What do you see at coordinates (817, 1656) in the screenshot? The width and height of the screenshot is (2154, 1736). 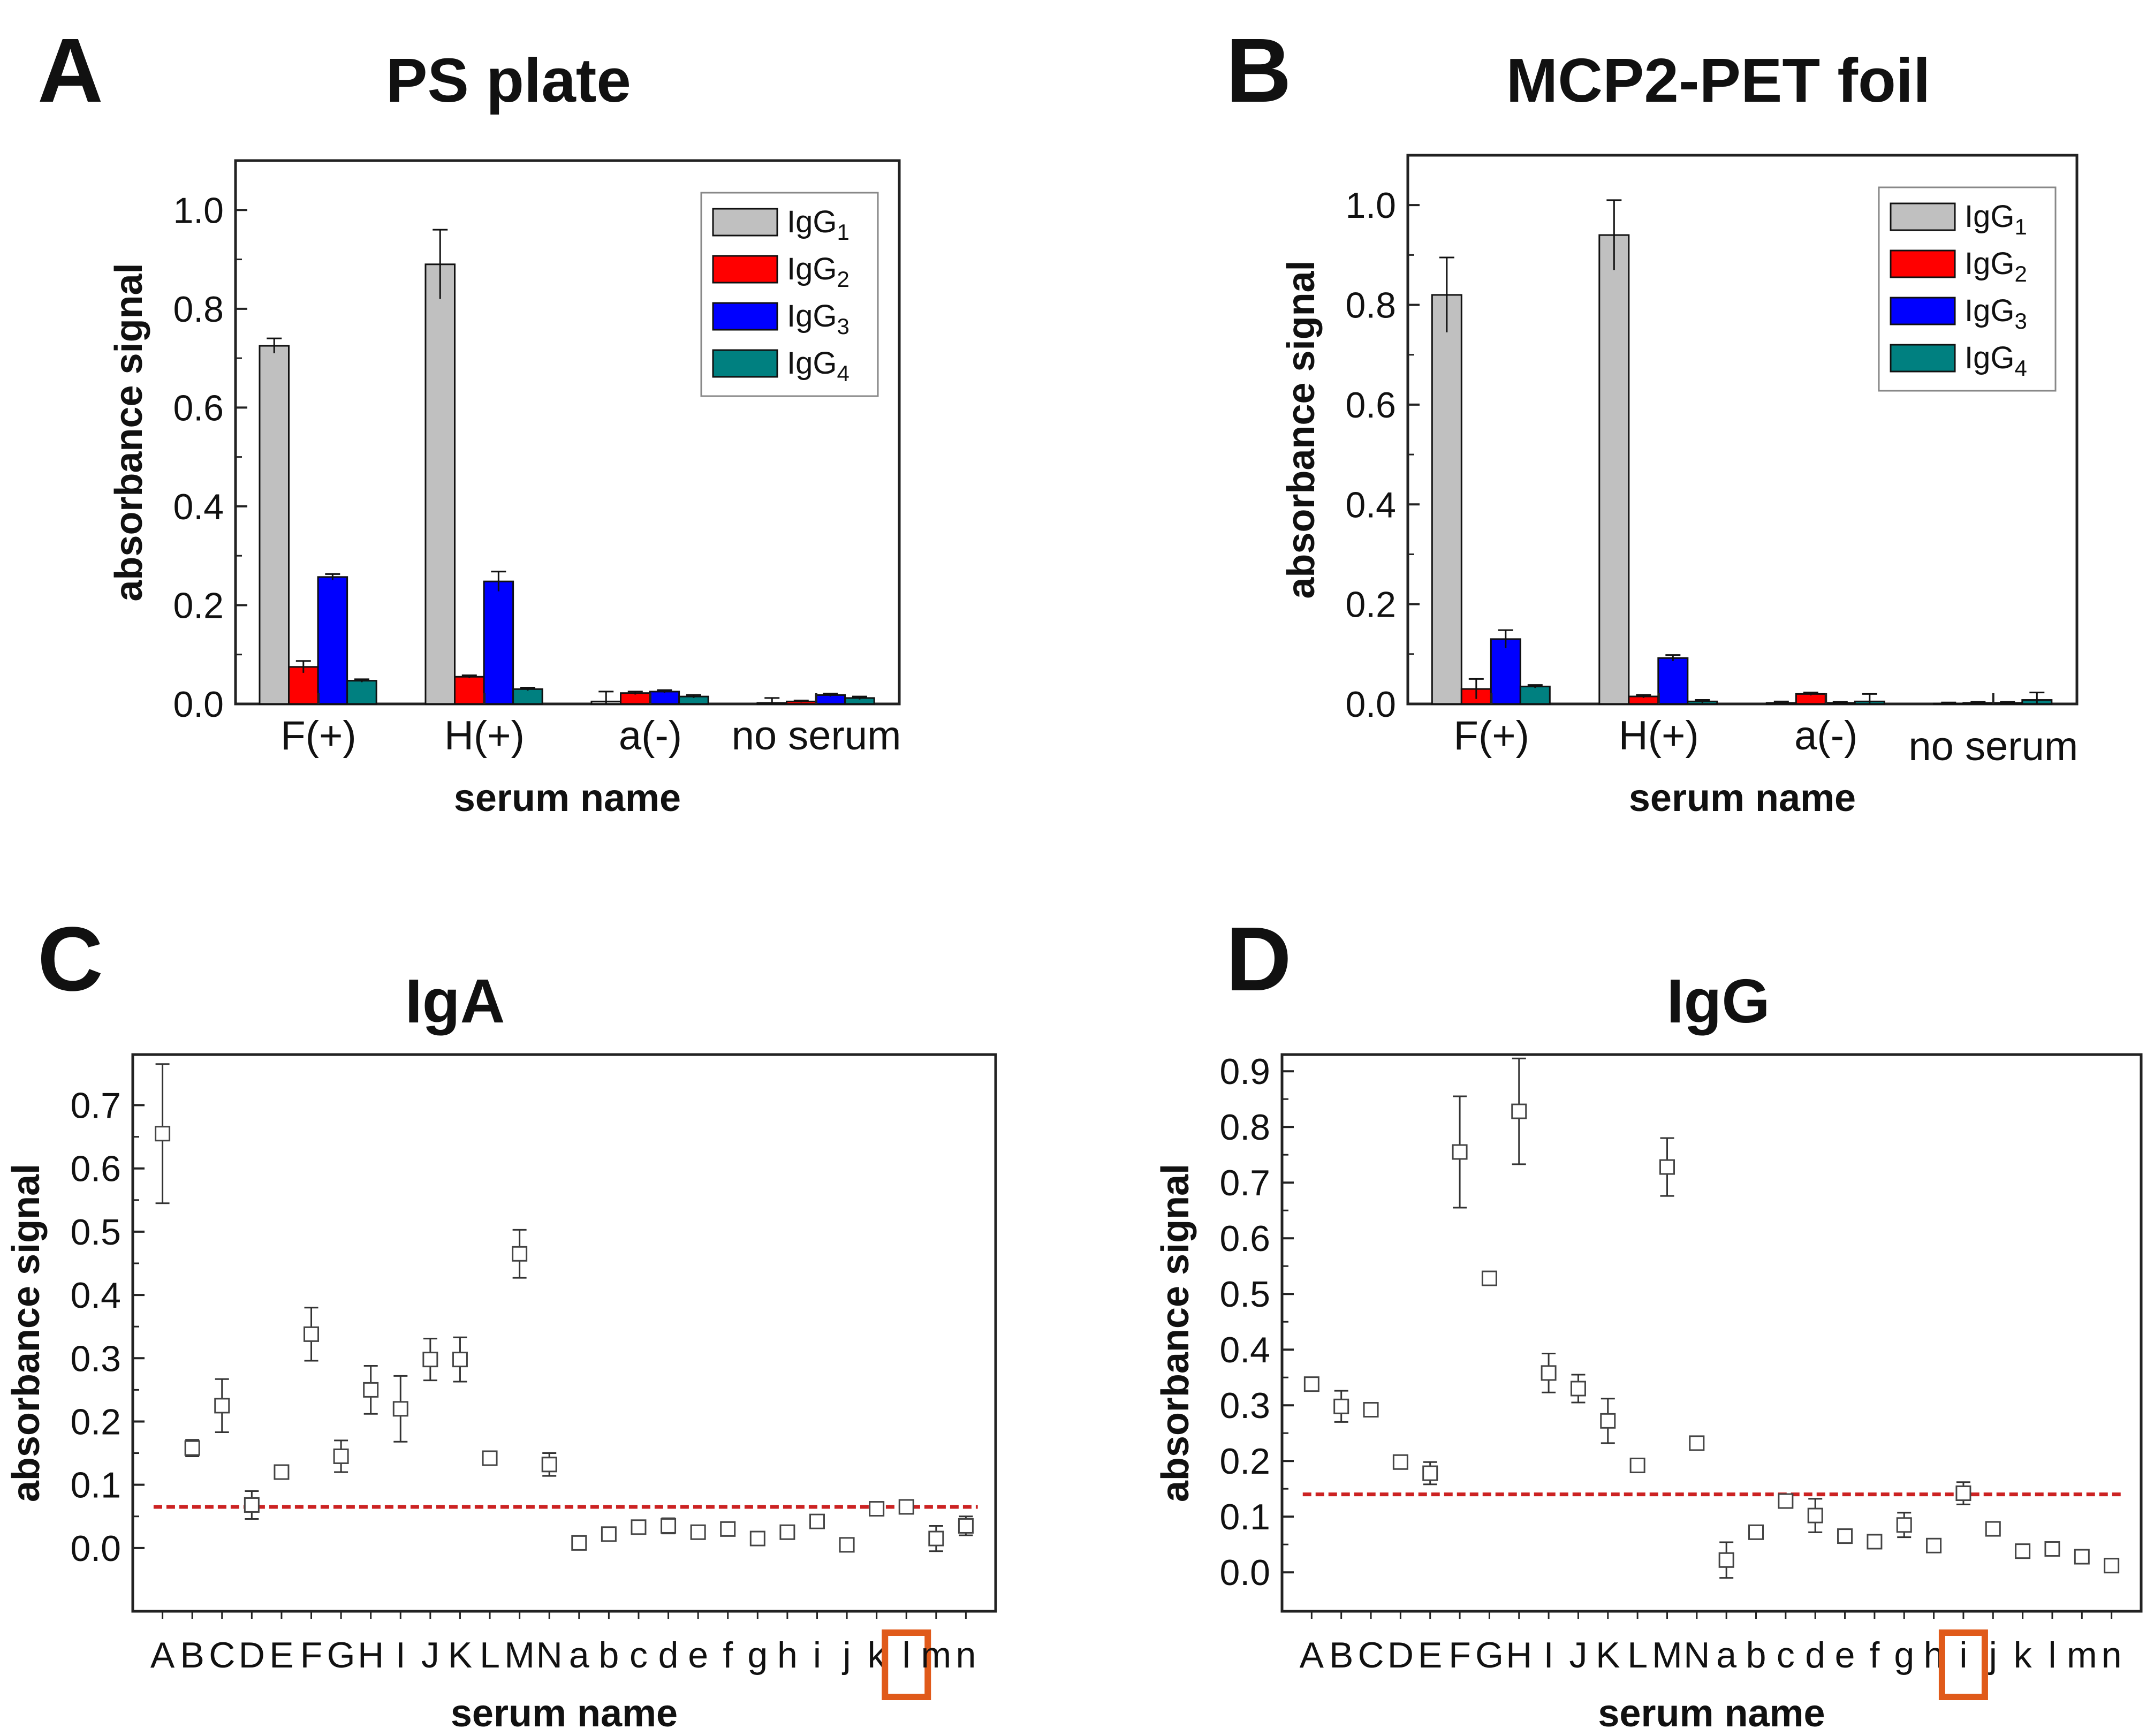 I see `chart-c-xtick-label: i` at bounding box center [817, 1656].